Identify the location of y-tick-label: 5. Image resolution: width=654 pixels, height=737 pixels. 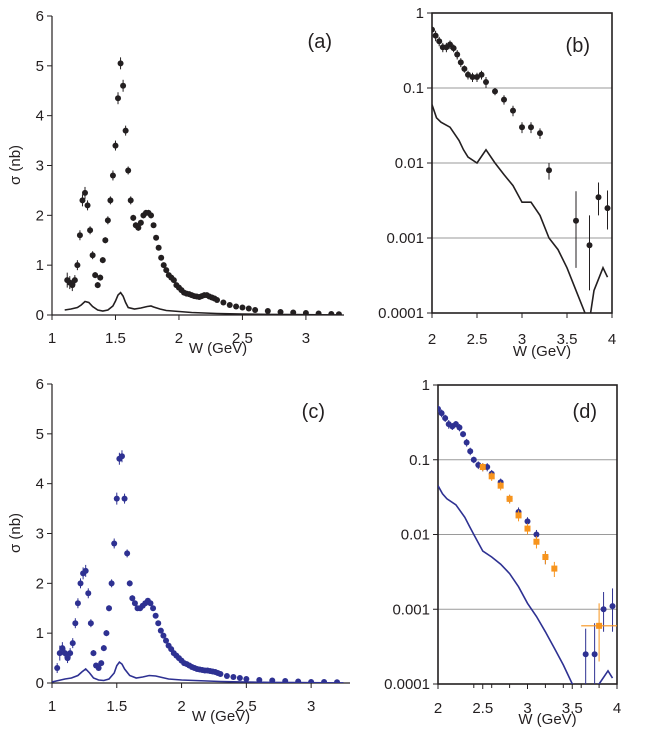
(40, 434).